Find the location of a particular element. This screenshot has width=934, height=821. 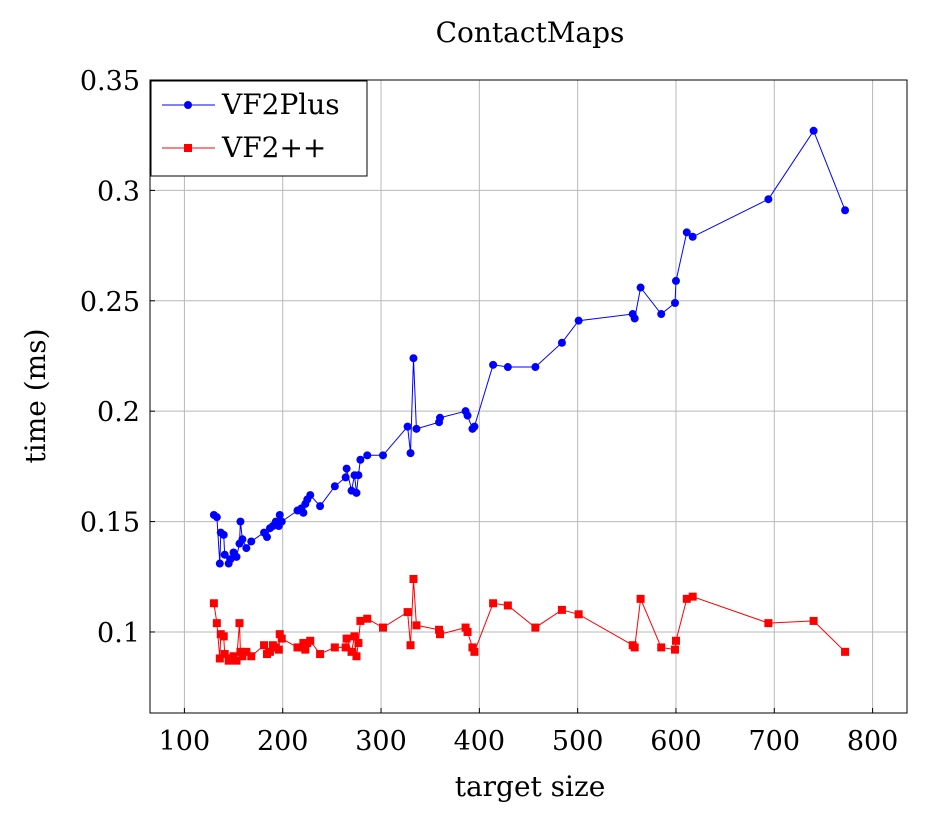

x-tick-label: 300 is located at coordinates (381, 741).